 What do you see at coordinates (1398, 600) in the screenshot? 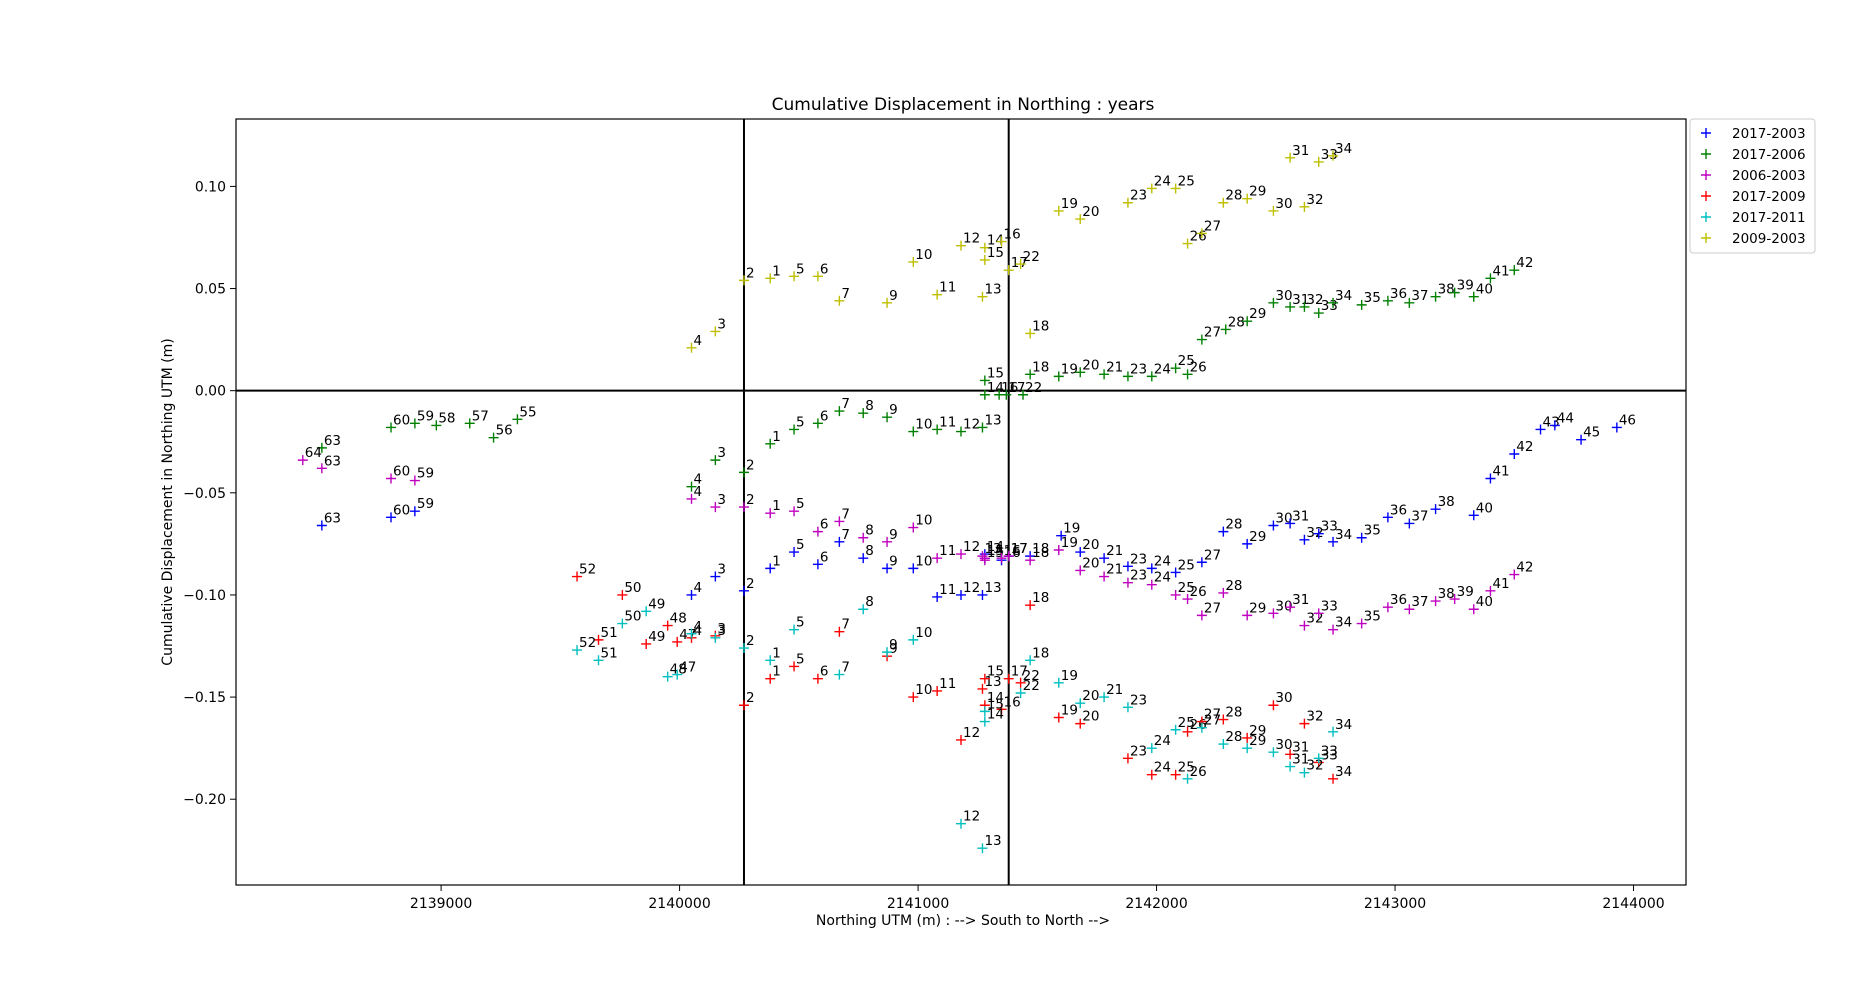
I see `point-label: 36` at bounding box center [1398, 600].